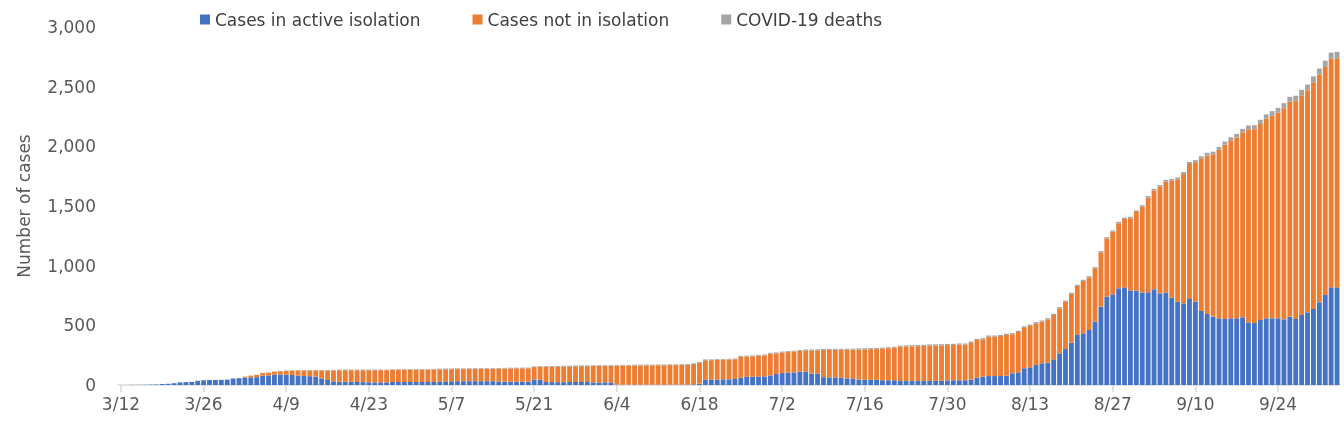  I want to click on x-tick-label: 9/10, so click(1195, 403).